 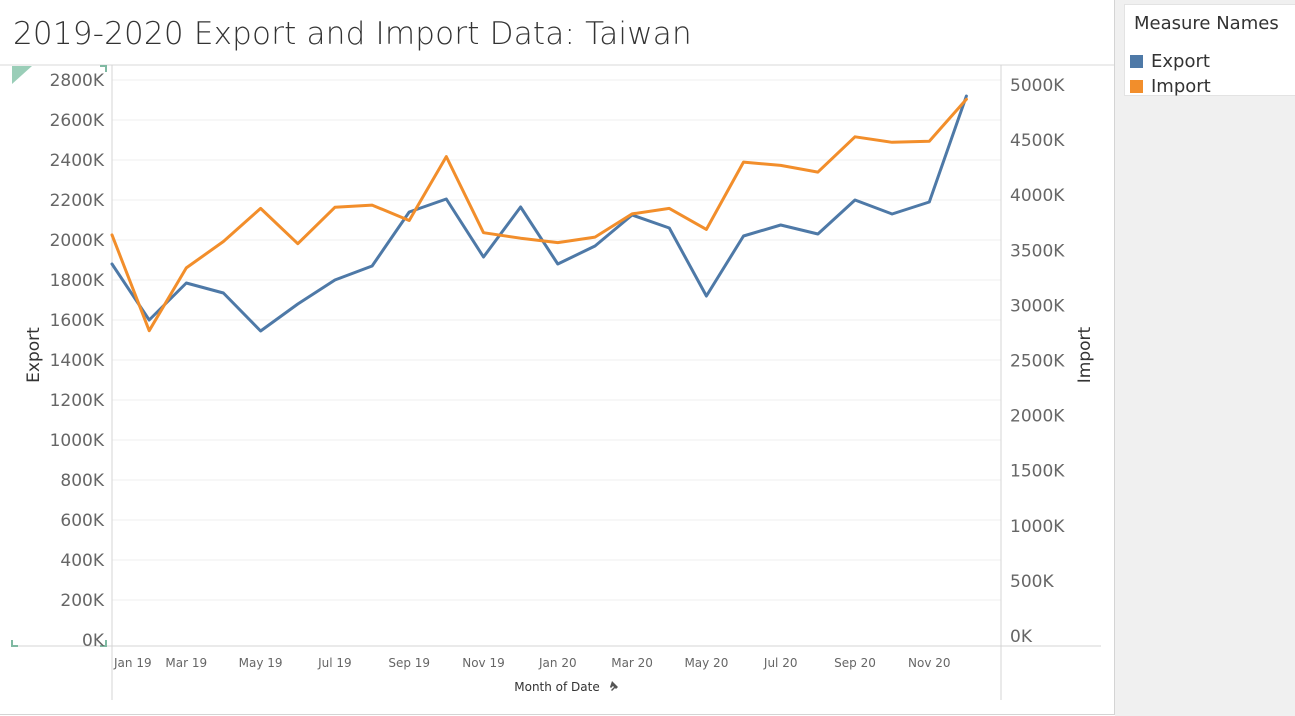 I want to click on y-left-tick-label: 2400K, so click(x=77, y=161).